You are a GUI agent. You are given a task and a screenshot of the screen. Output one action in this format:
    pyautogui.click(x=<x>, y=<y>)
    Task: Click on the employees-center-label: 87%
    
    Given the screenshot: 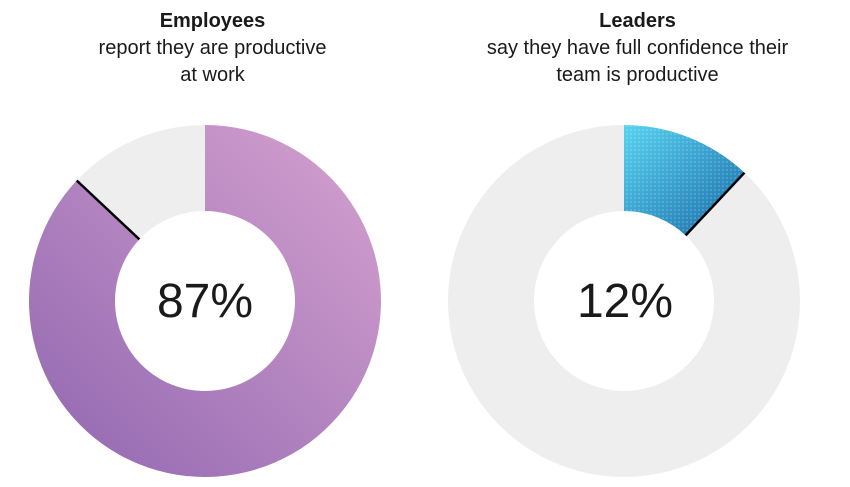 What is the action you would take?
    pyautogui.click(x=205, y=301)
    